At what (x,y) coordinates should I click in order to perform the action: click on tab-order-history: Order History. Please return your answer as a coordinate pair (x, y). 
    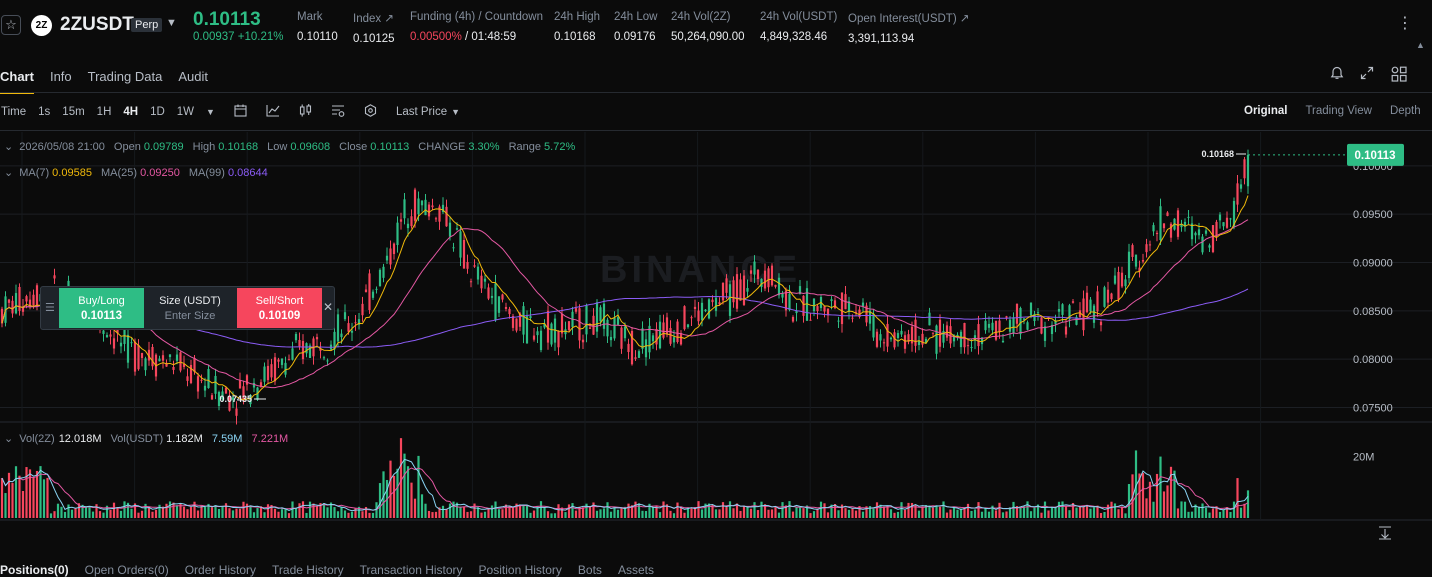
    Looking at the image, I should click on (220, 570).